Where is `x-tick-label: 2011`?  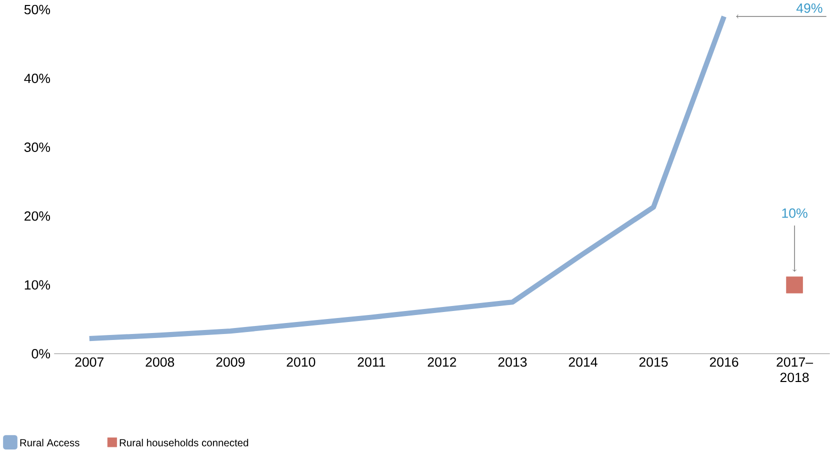
x-tick-label: 2011 is located at coordinates (372, 362).